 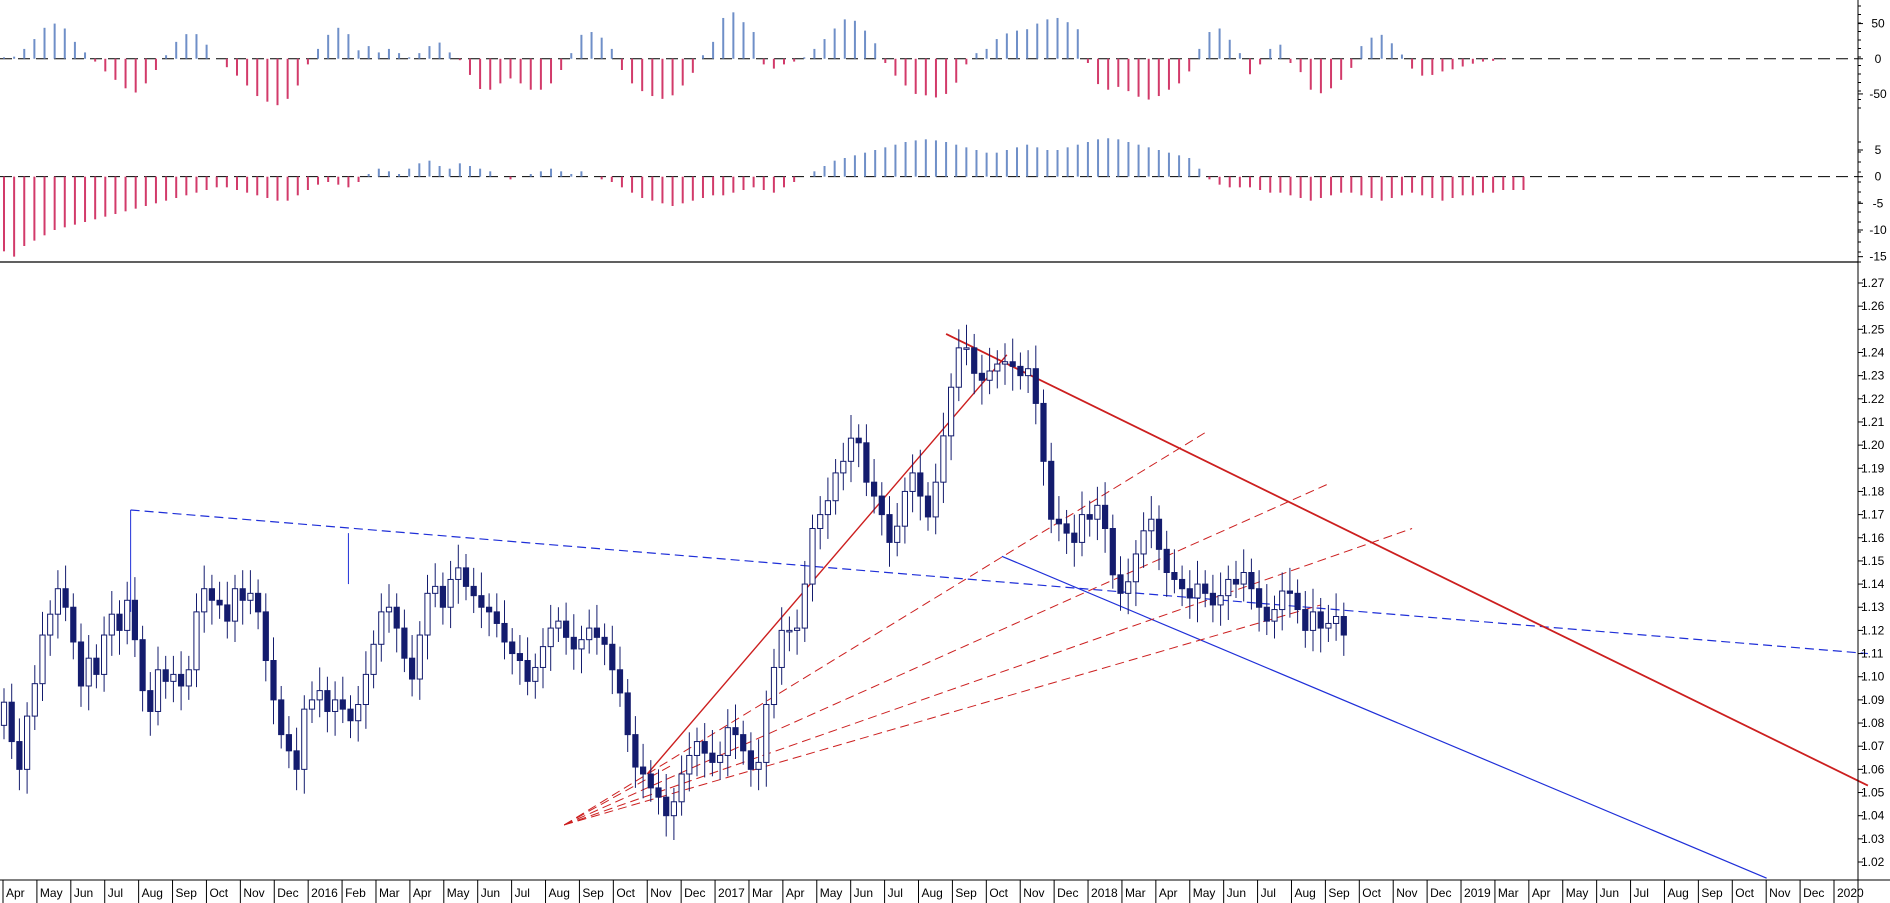 What do you see at coordinates (1850, 893) in the screenshot?
I see `x-tick-label: 2020` at bounding box center [1850, 893].